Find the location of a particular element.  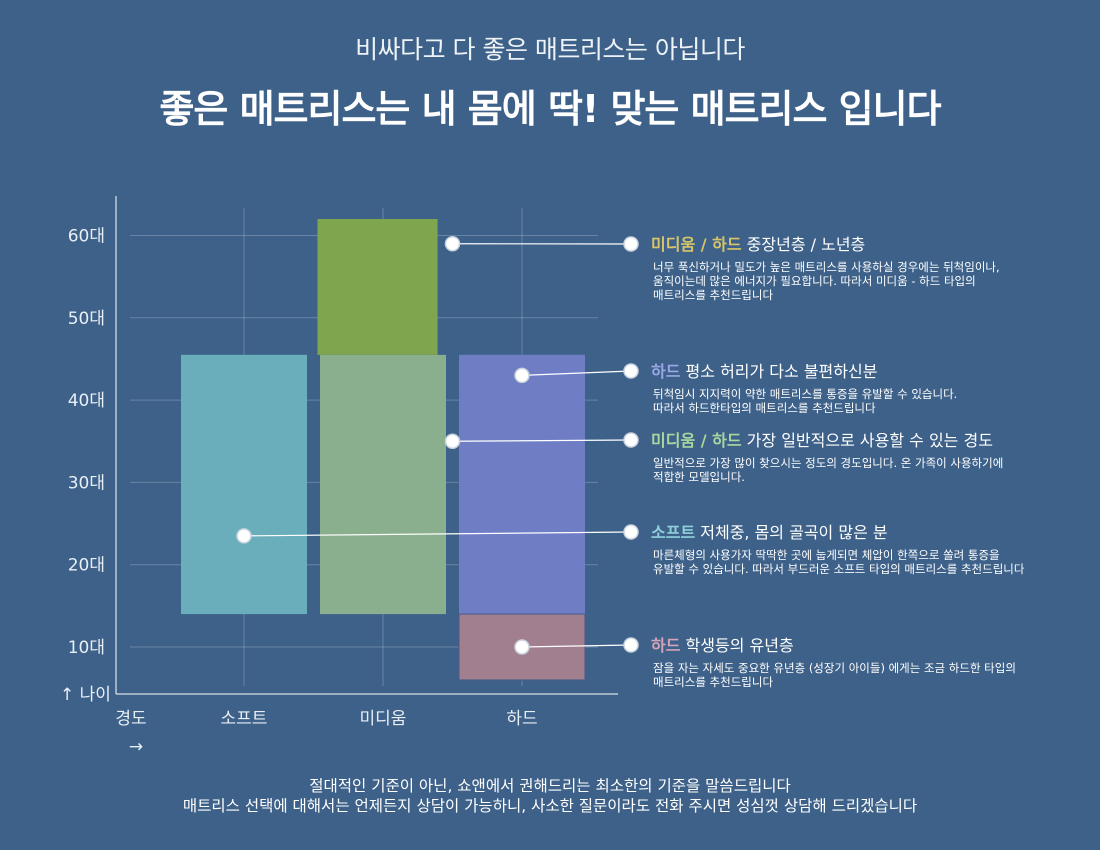

y-tick-label: 40대 is located at coordinates (86, 401).